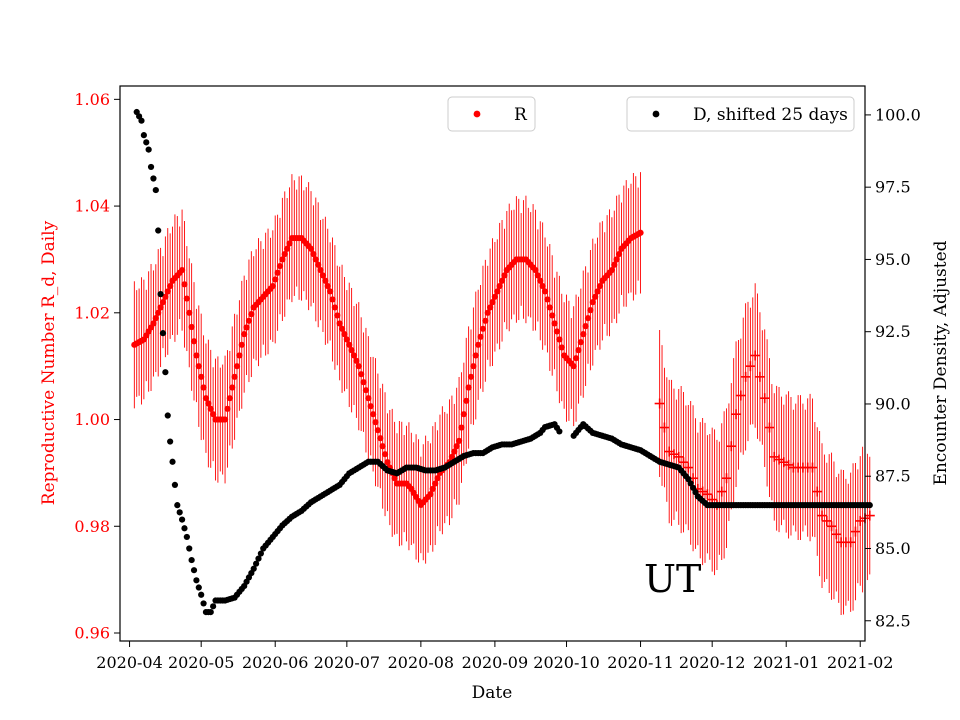 The image size is (960, 720). Describe the element at coordinates (898, 114) in the screenshot. I see `y-right-tick-label: 100.0` at that location.